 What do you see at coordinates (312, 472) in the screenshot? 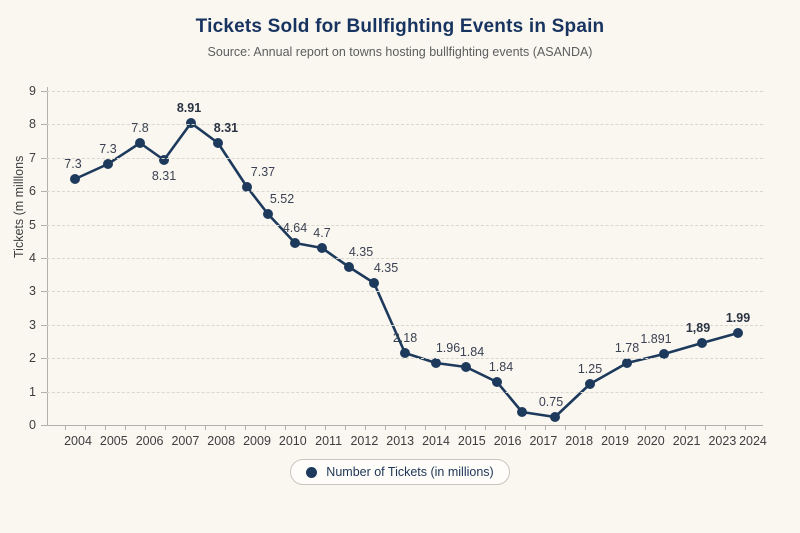
I see `legend-series-dot-icon` at bounding box center [312, 472].